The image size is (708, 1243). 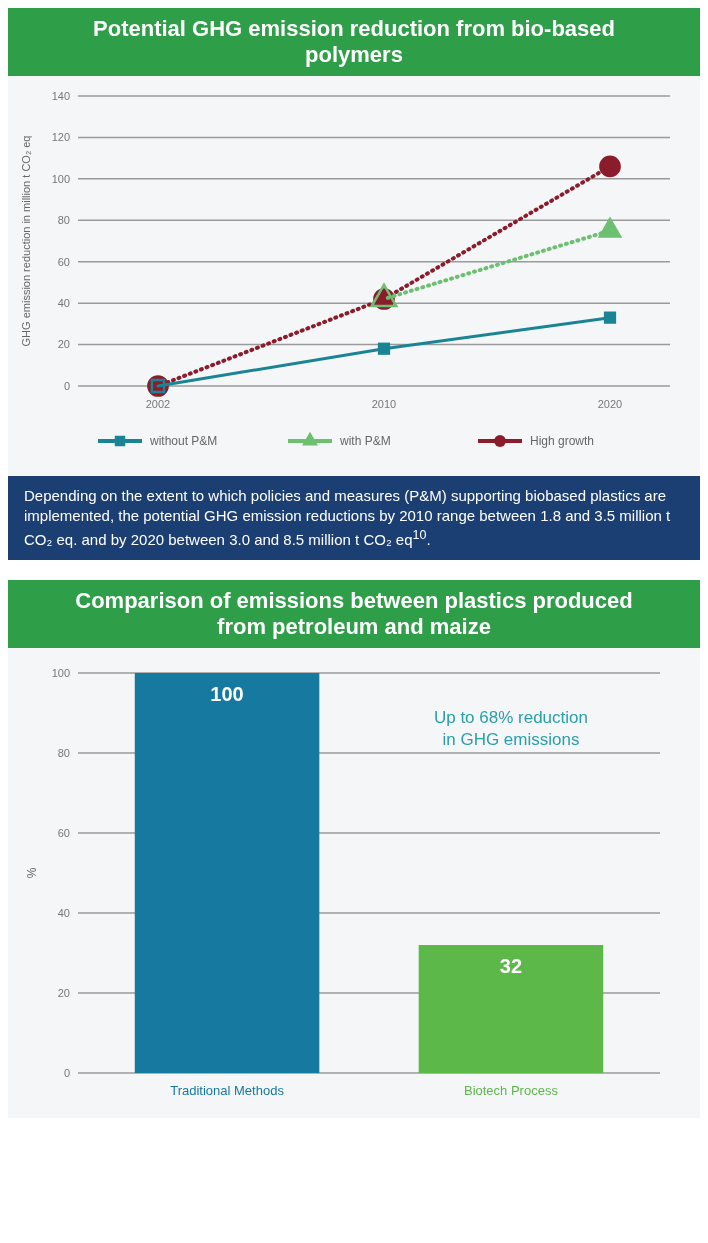 I want to click on legend-label: with P&M, so click(x=365, y=441).